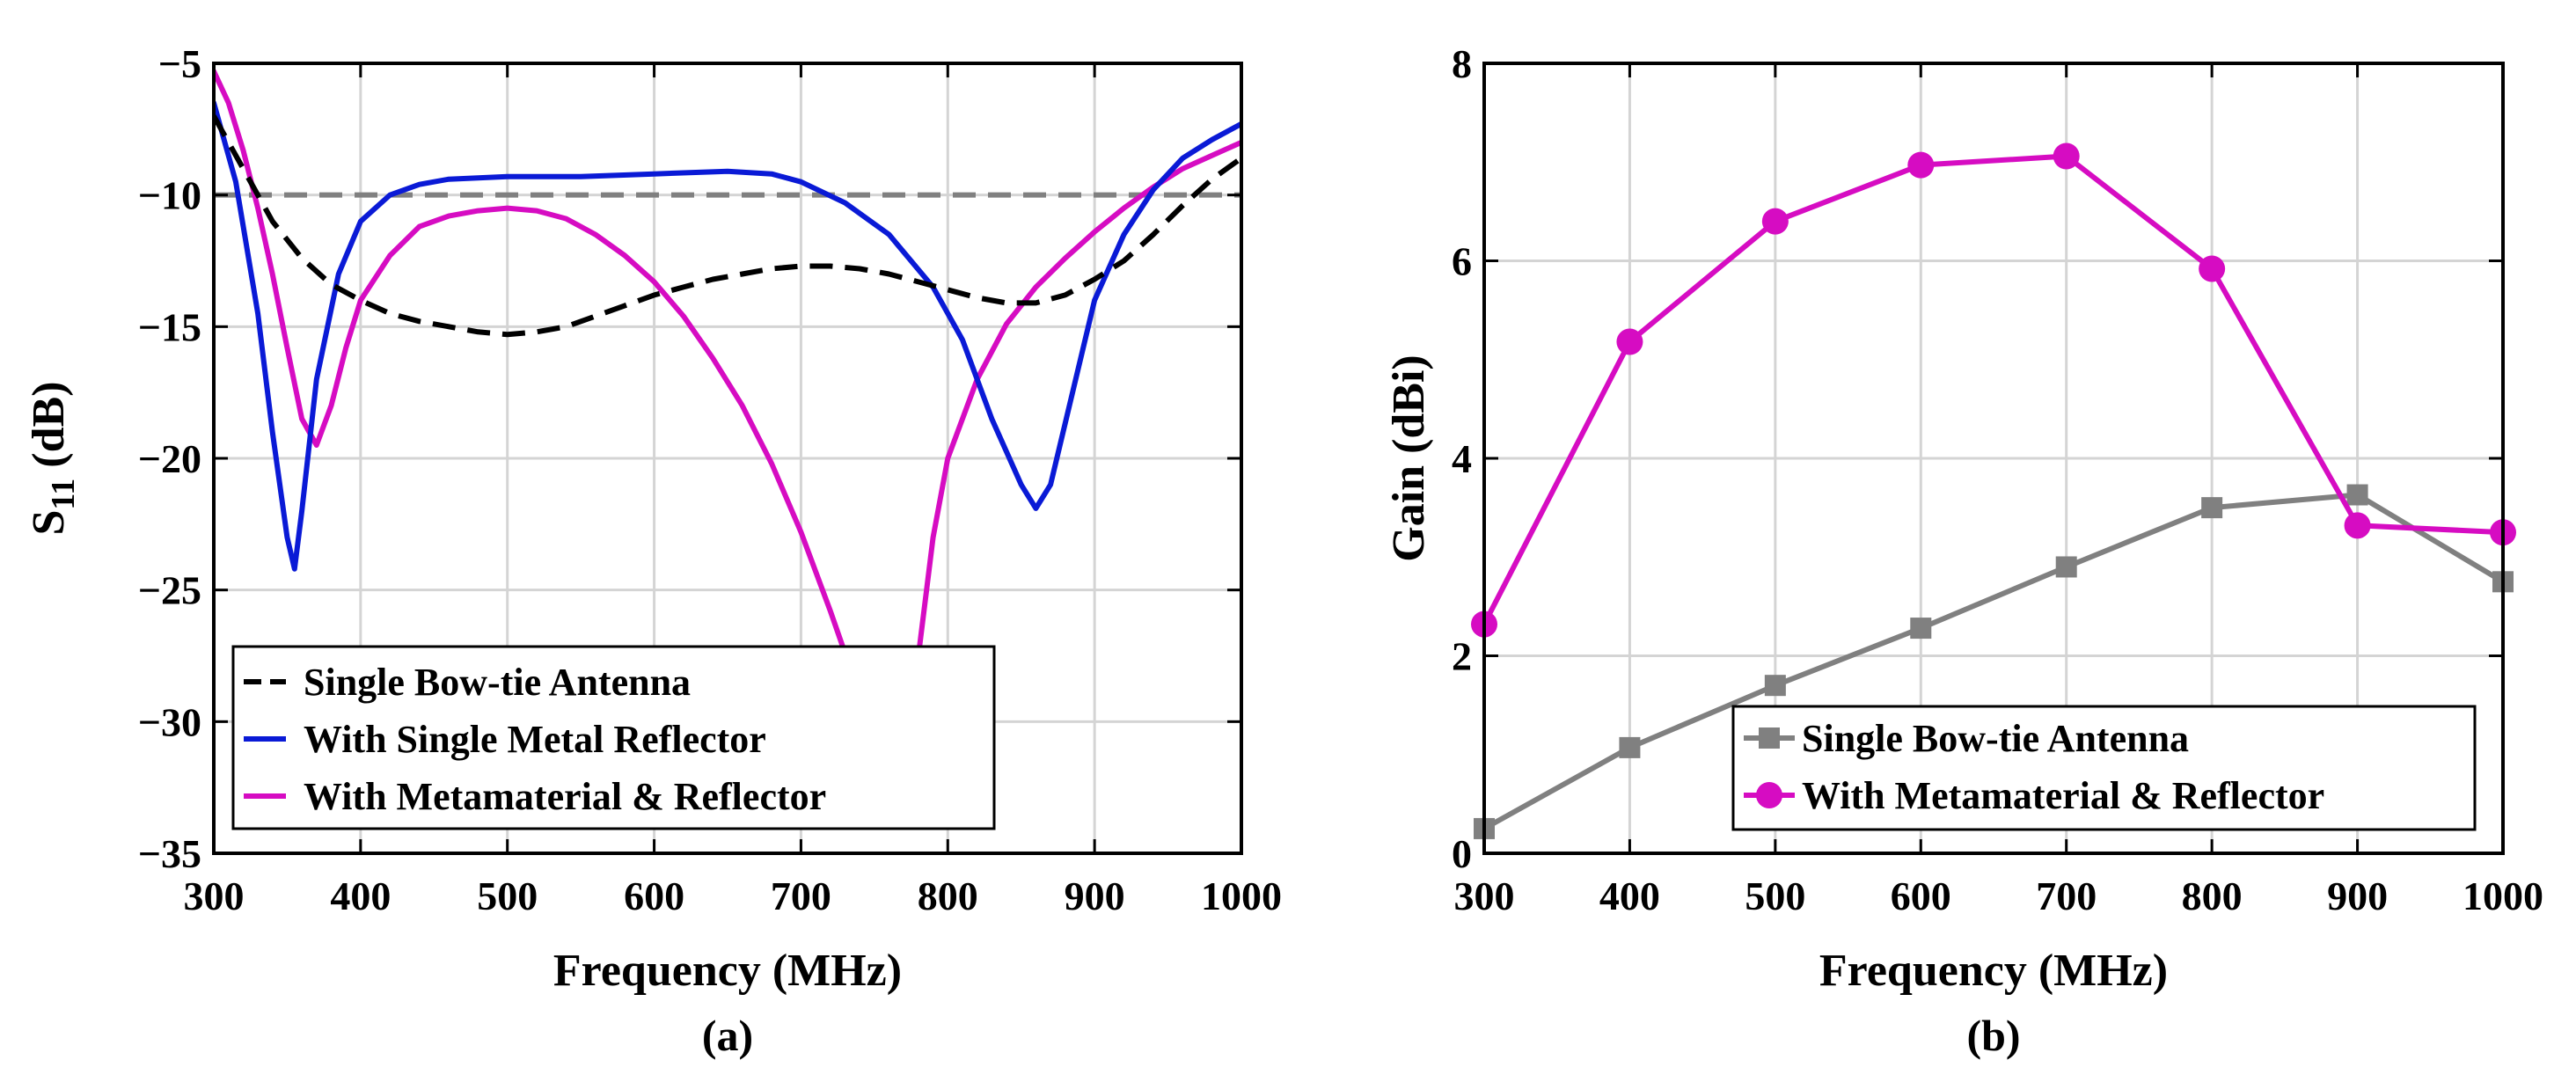  What do you see at coordinates (1484, 896) in the screenshot?
I see `b-x-tick-label: 300` at bounding box center [1484, 896].